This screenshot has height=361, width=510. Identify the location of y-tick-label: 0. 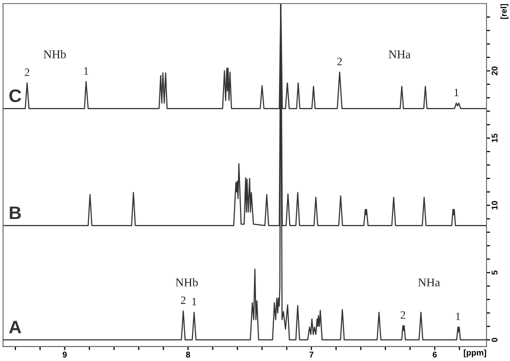
(495, 340).